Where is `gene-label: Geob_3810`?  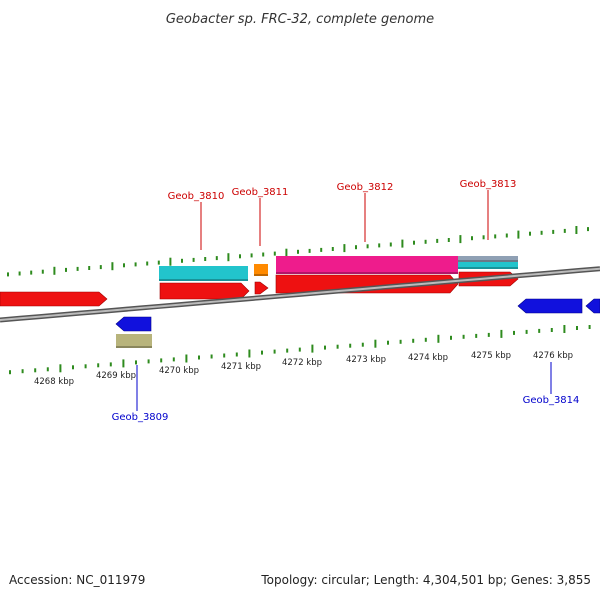 gene-label: Geob_3810 is located at coordinates (196, 196).